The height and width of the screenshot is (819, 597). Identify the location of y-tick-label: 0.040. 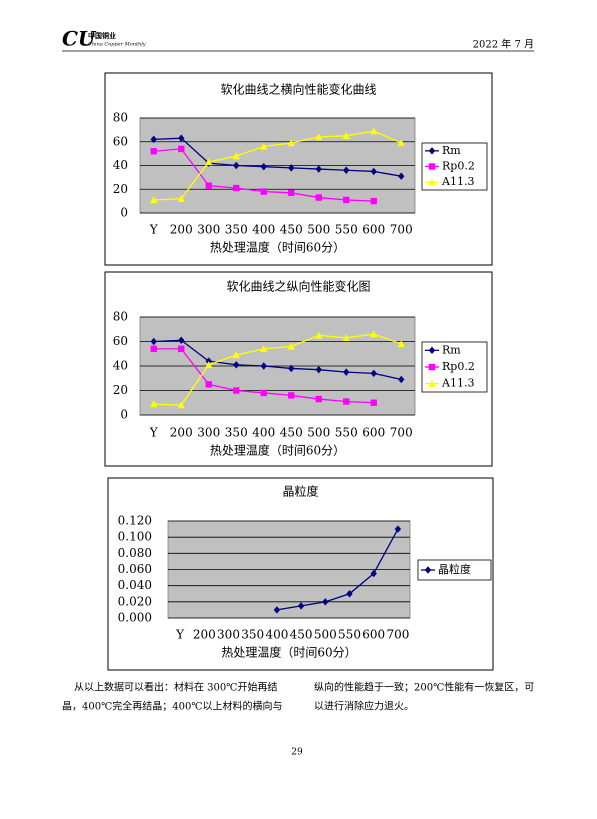
(135, 585).